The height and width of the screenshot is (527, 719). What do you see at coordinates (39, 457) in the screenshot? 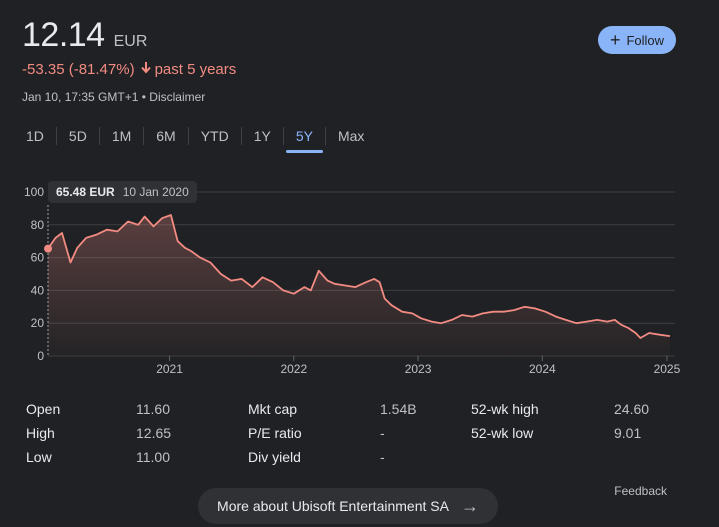
I see `stat-label: Low` at bounding box center [39, 457].